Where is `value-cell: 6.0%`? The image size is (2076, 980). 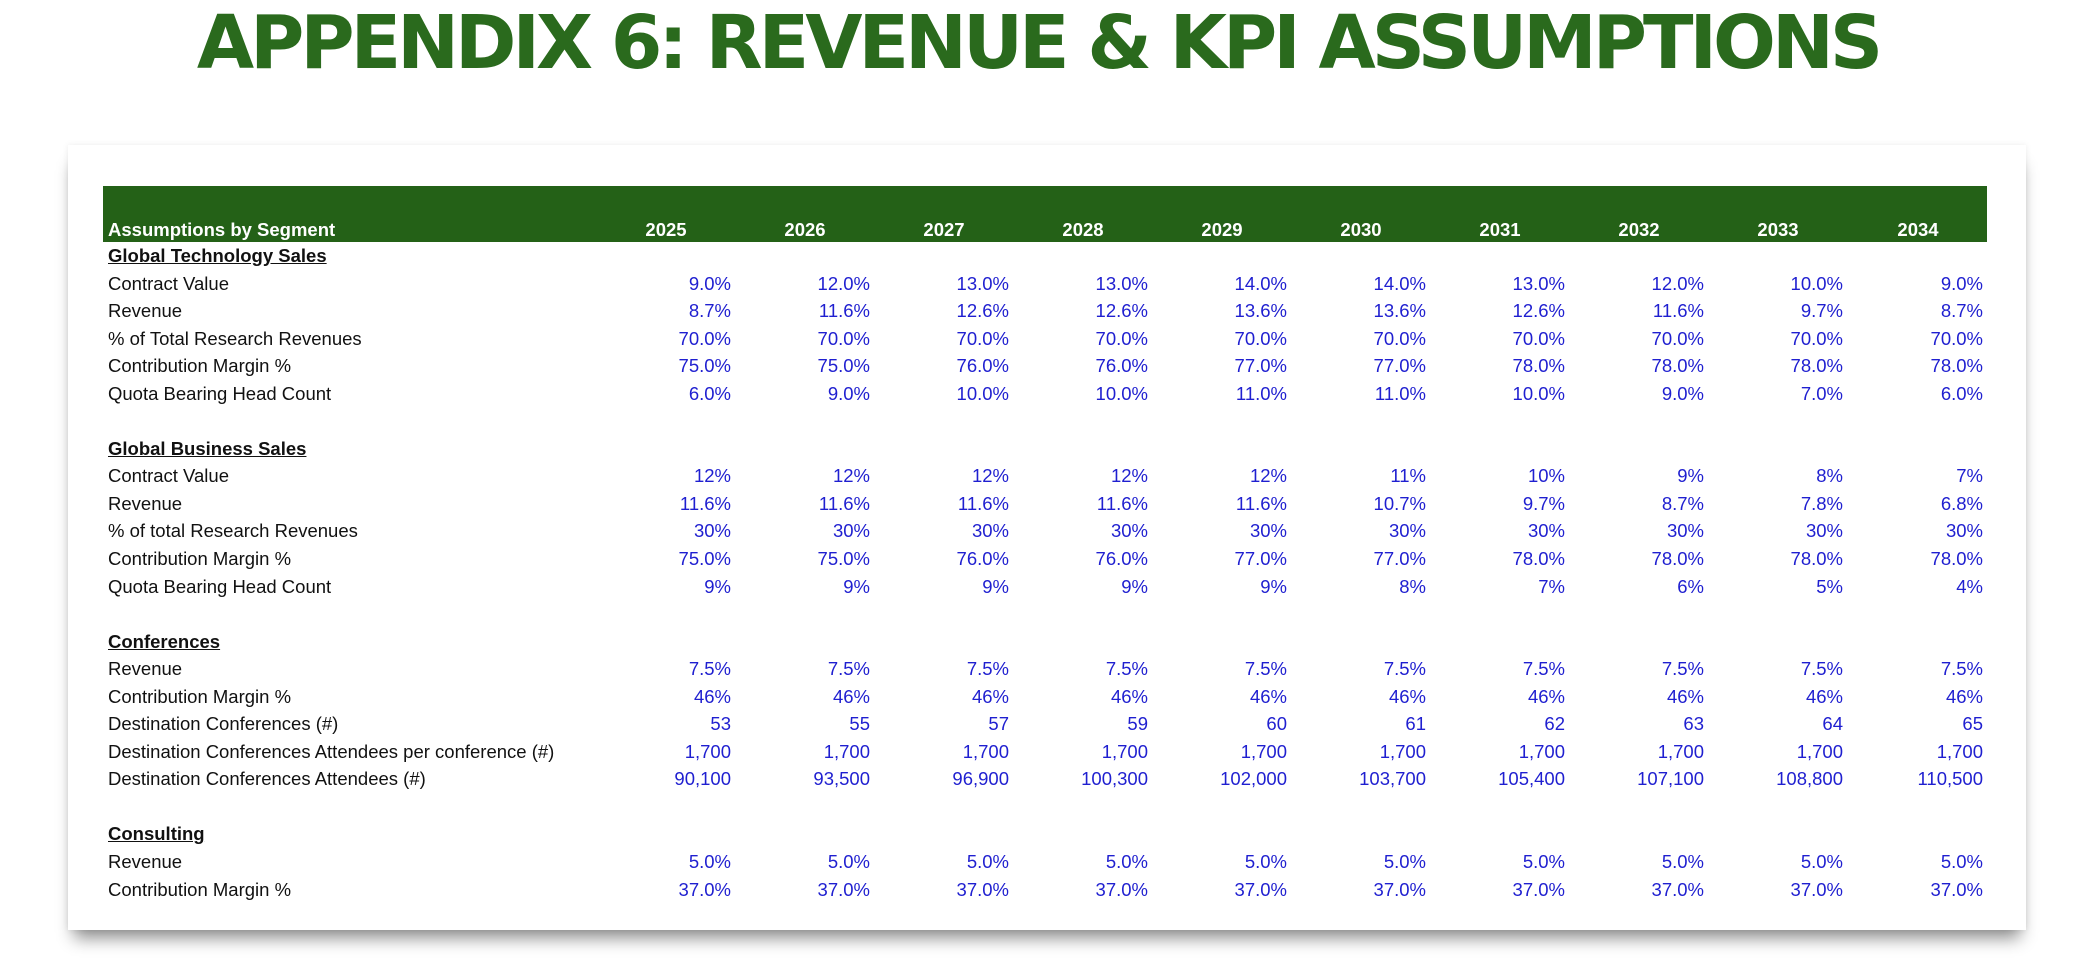
value-cell: 6.0% is located at coordinates (1961, 393).